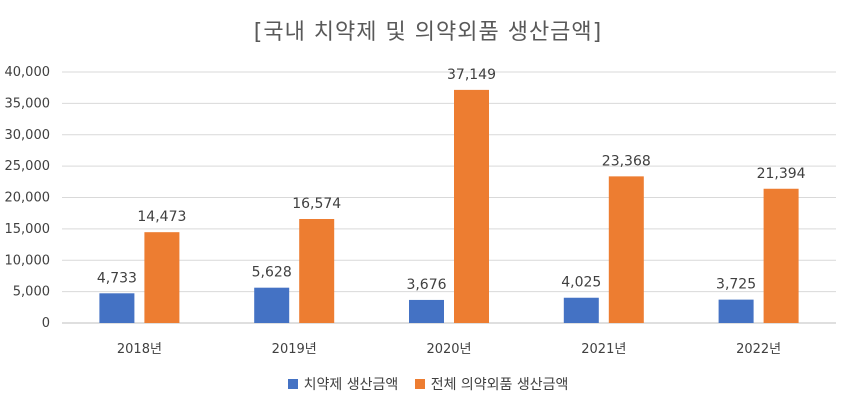 Image resolution: width=856 pixels, height=410 pixels. I want to click on y-tick-label: 10,000, so click(28, 260).